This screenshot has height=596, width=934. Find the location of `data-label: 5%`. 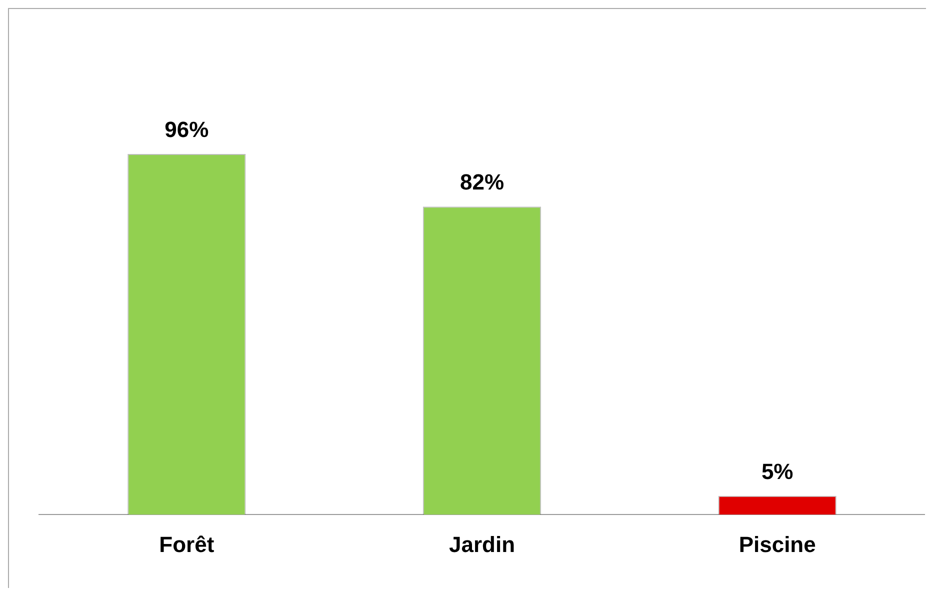

data-label: 5% is located at coordinates (777, 471).